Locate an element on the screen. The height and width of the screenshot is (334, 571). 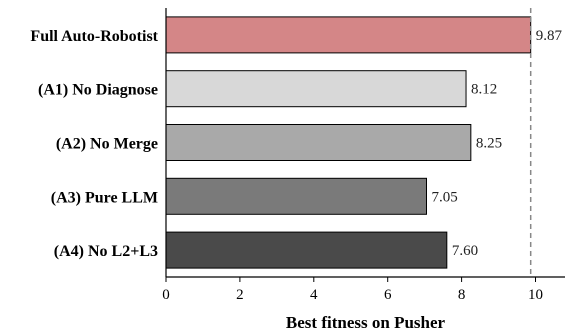
category-label: (A2) No Merge is located at coordinates (107, 144).